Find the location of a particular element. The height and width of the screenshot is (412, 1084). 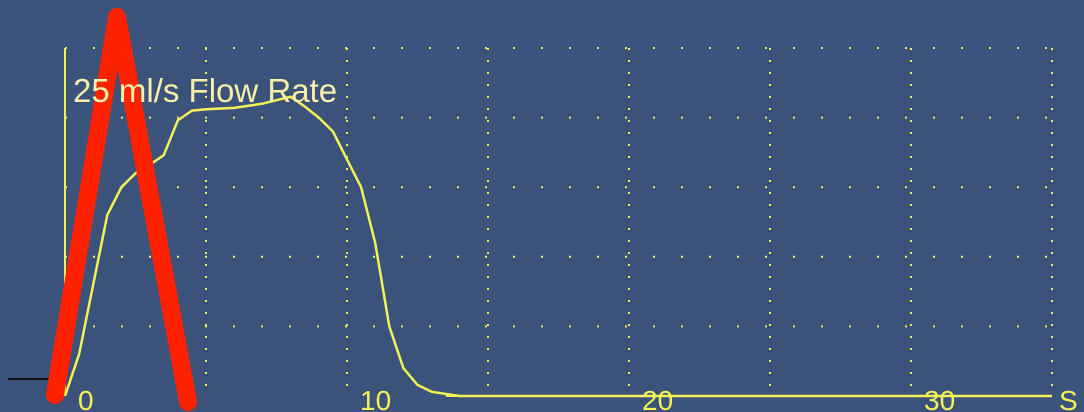

x-unit-label: S is located at coordinates (1068, 398).